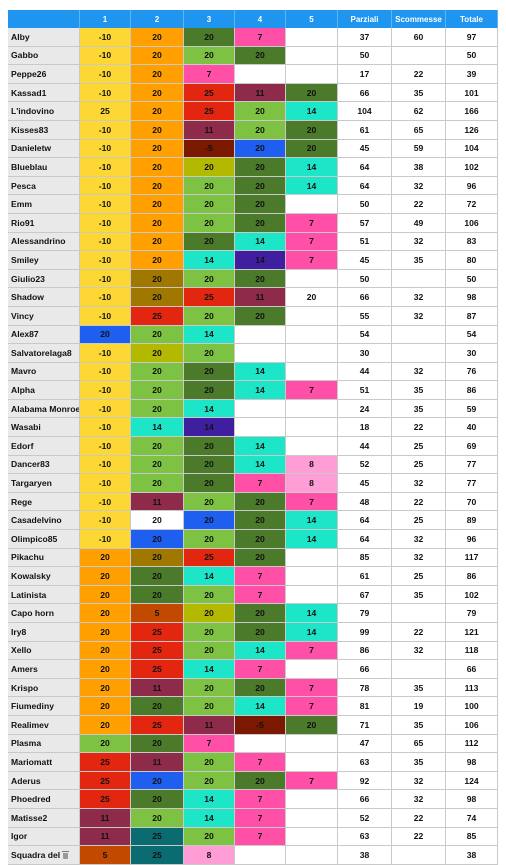 Image resolution: width=506 pixels, height=865 pixels. I want to click on player-name: Kowalsky, so click(44, 576).